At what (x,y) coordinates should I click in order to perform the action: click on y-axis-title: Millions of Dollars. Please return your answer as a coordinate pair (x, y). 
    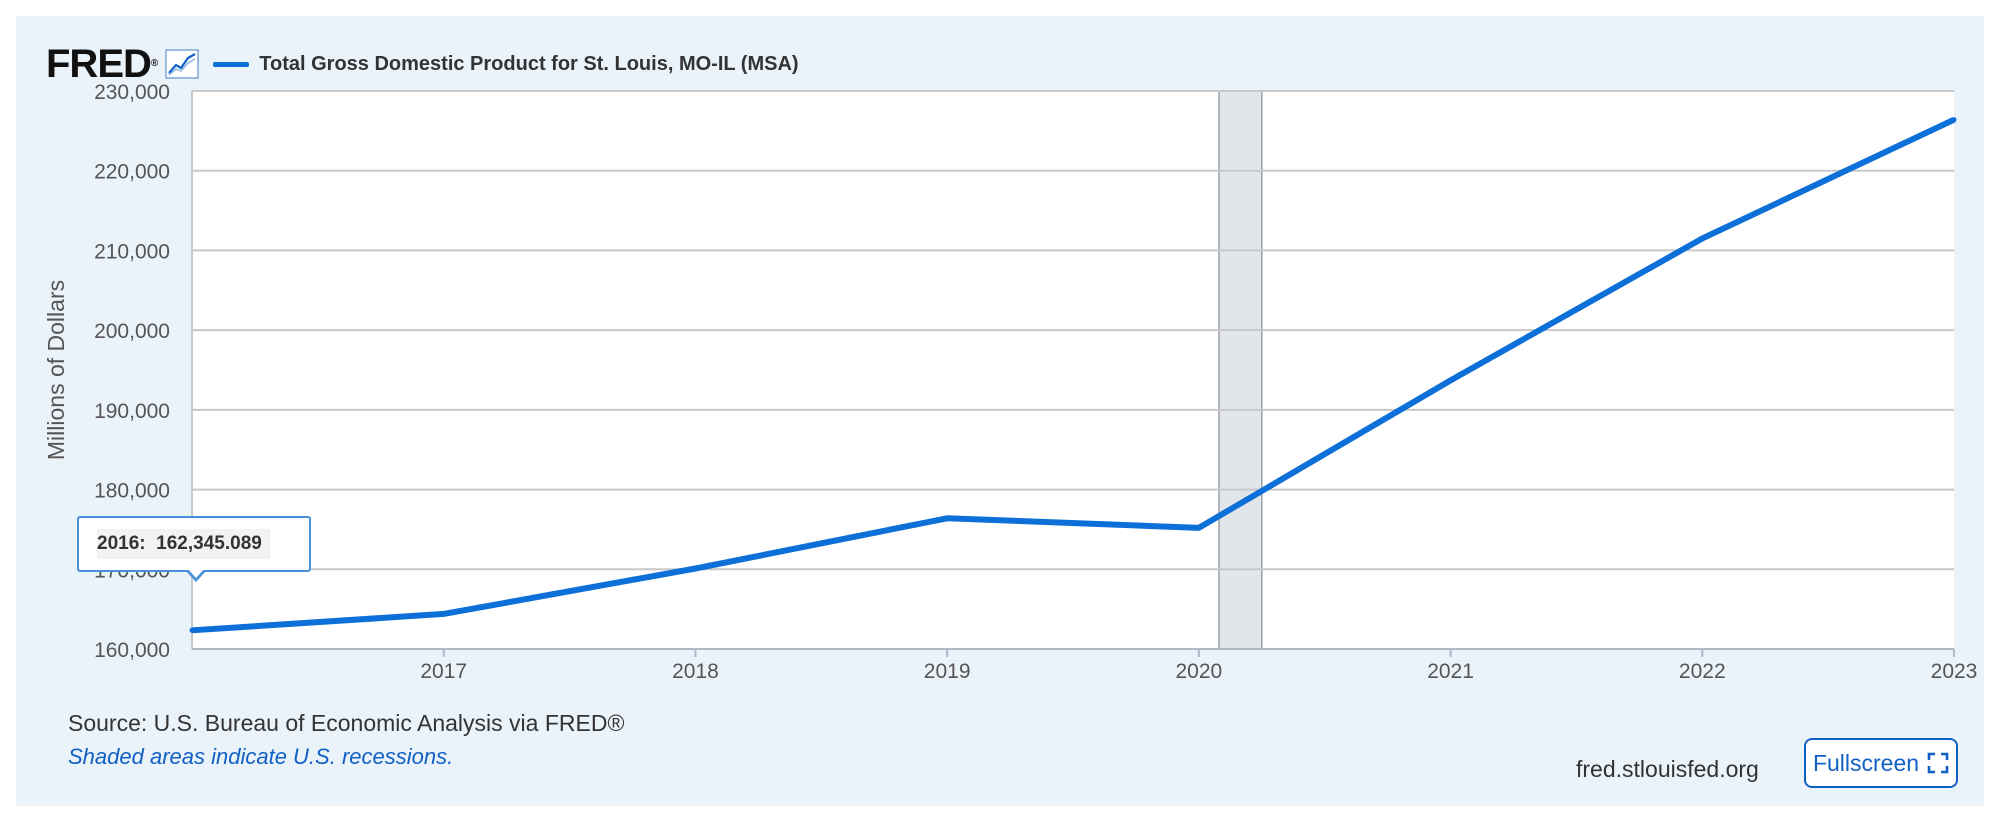
    Looking at the image, I should click on (56, 370).